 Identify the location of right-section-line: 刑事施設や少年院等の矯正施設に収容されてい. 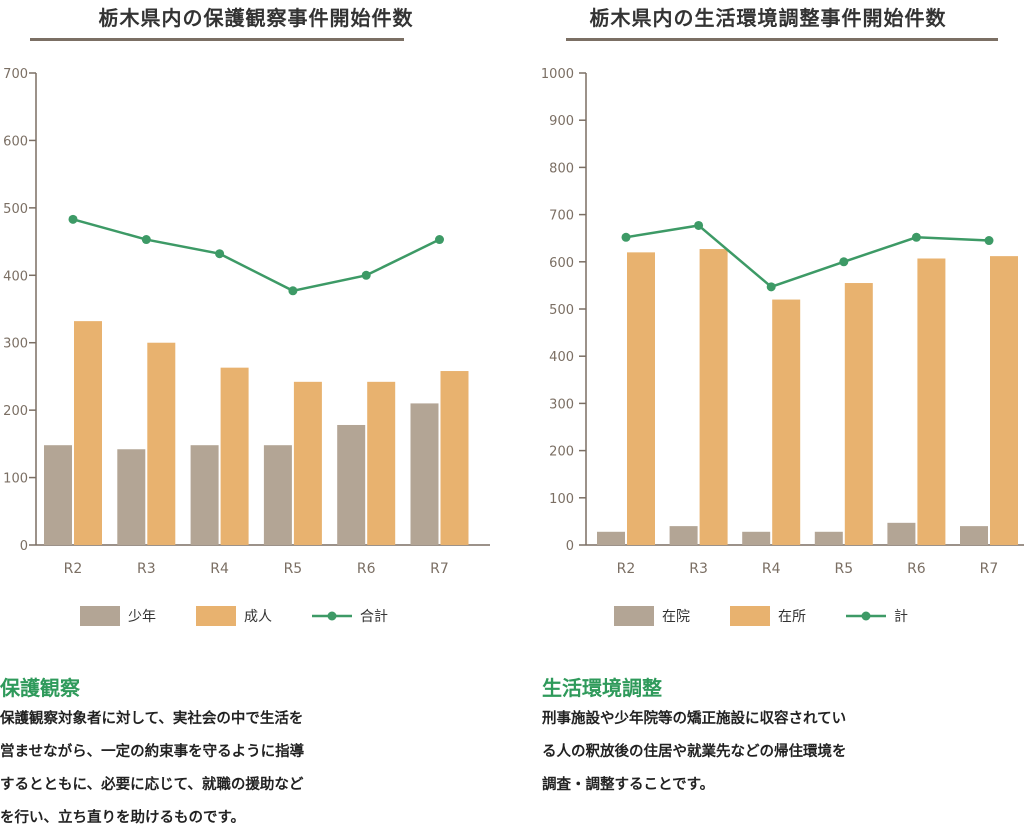
(694, 719).